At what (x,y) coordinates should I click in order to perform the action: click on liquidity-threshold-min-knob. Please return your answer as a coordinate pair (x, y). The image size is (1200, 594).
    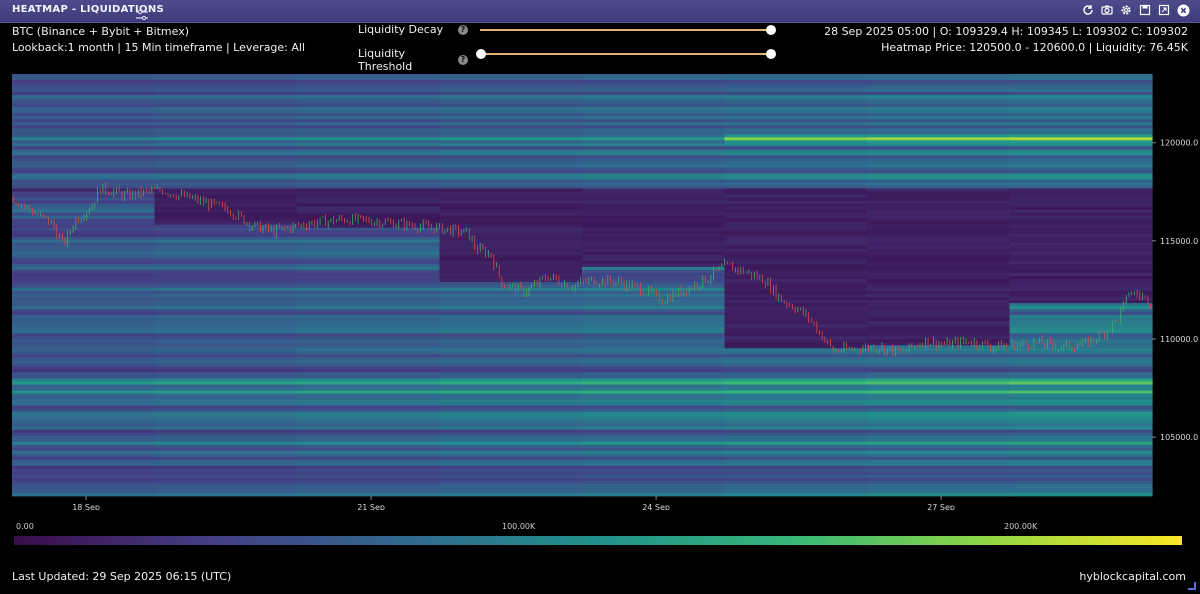
    Looking at the image, I should click on (481, 54).